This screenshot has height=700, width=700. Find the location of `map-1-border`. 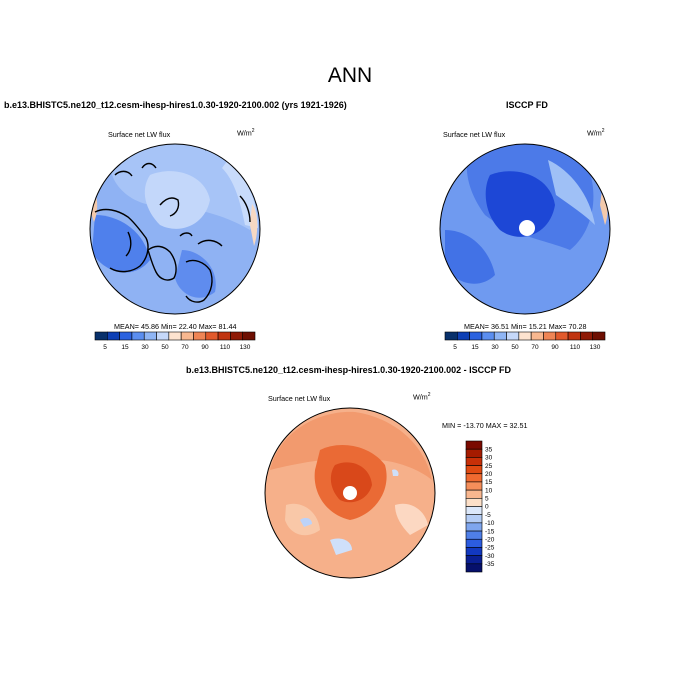

map-1-border is located at coordinates (175, 229).